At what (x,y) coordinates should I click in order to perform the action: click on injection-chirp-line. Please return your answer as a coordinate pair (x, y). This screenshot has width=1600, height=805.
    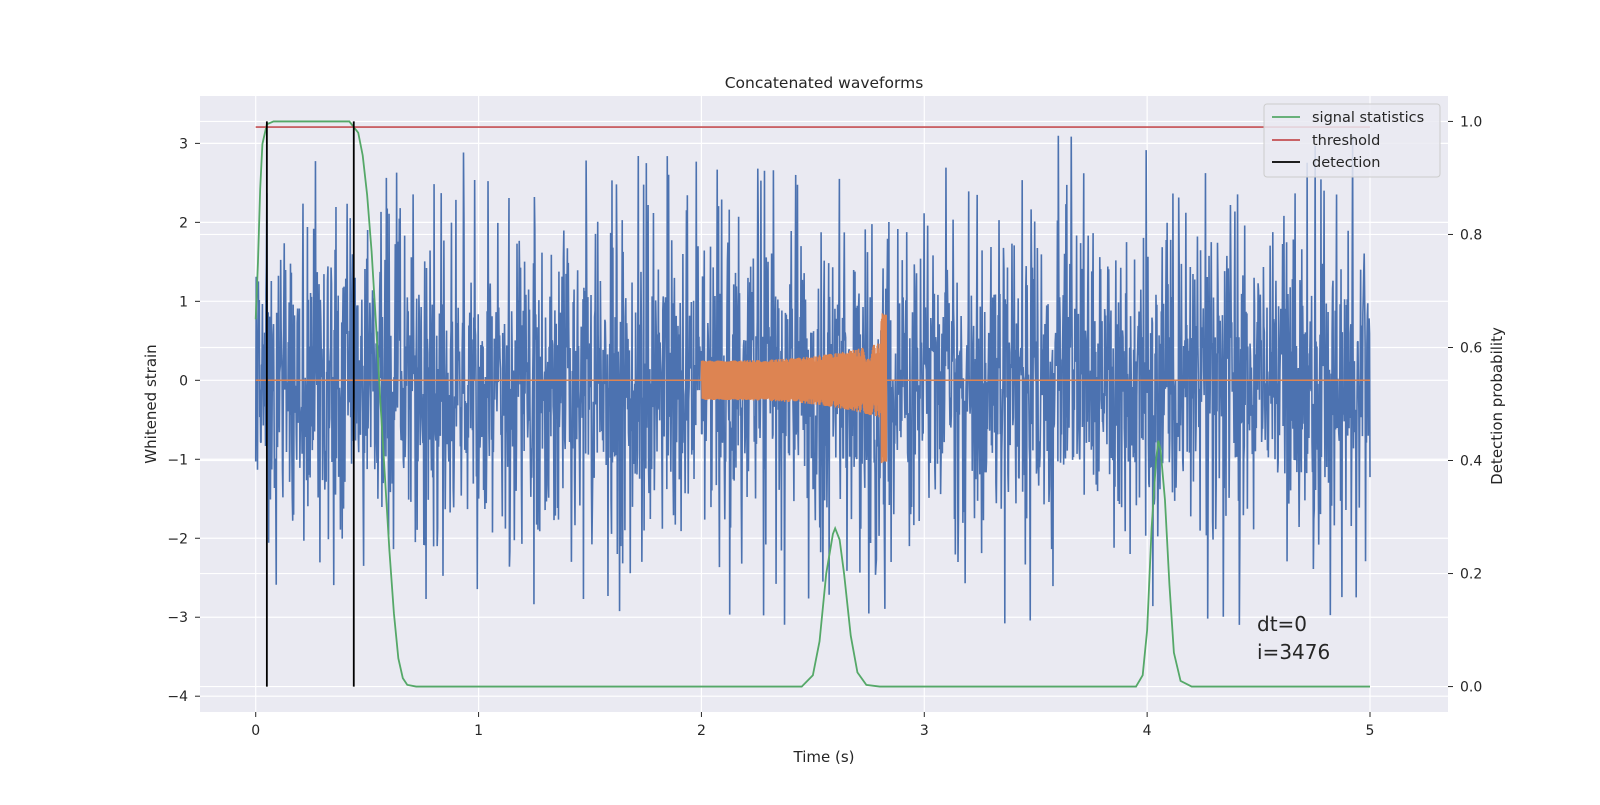
    Looking at the image, I should click on (812, 388).